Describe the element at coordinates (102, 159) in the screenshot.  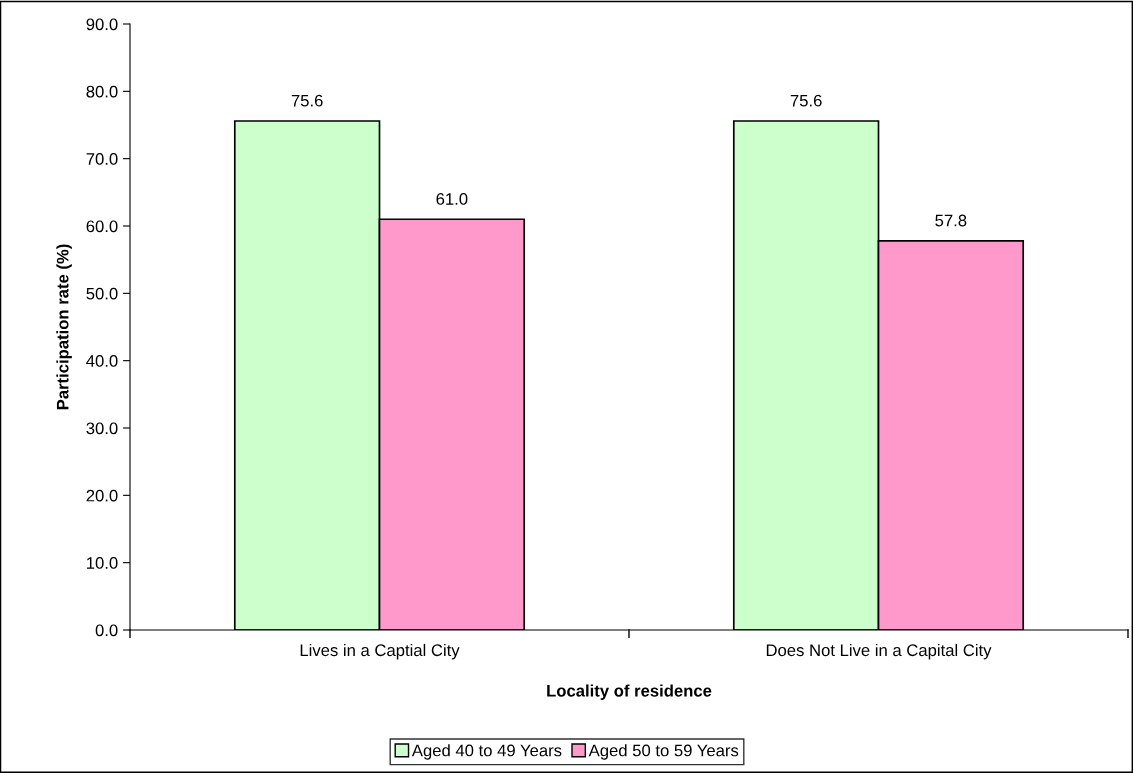
I see `y-tick-label: 70.0` at that location.